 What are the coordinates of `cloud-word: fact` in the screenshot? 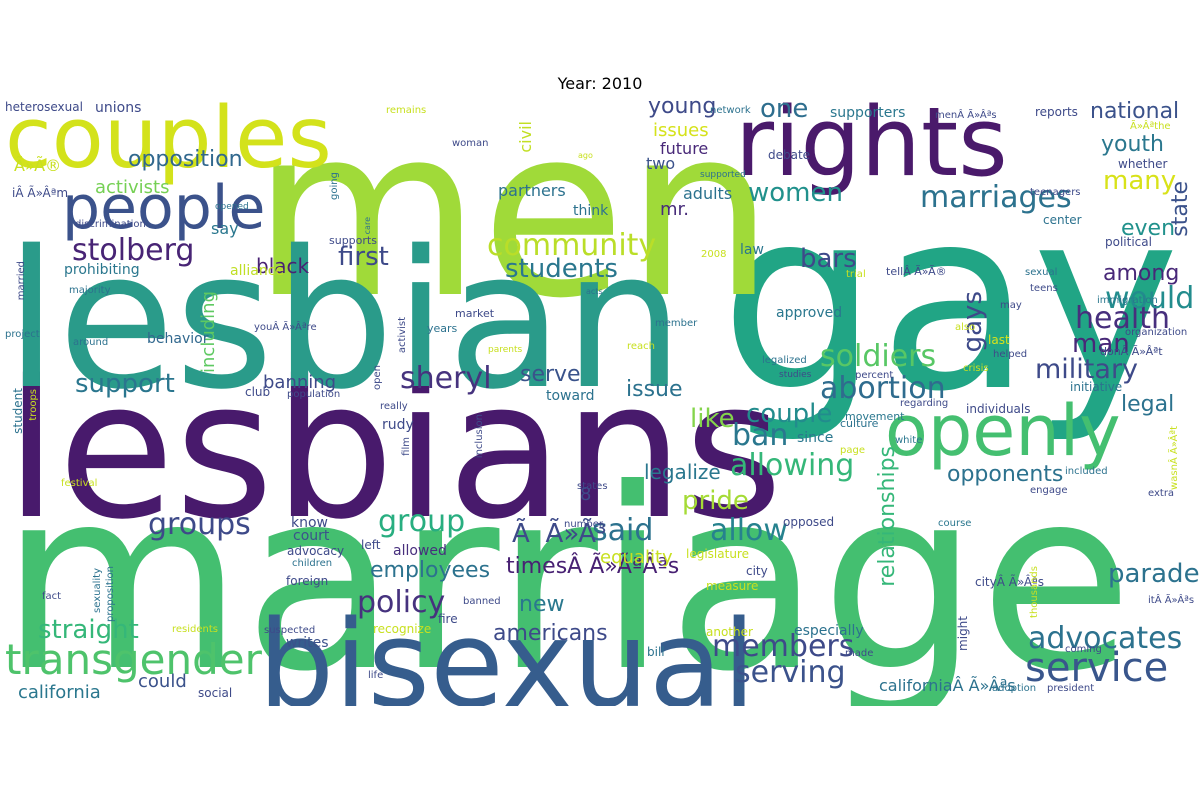 It's located at (52, 596).